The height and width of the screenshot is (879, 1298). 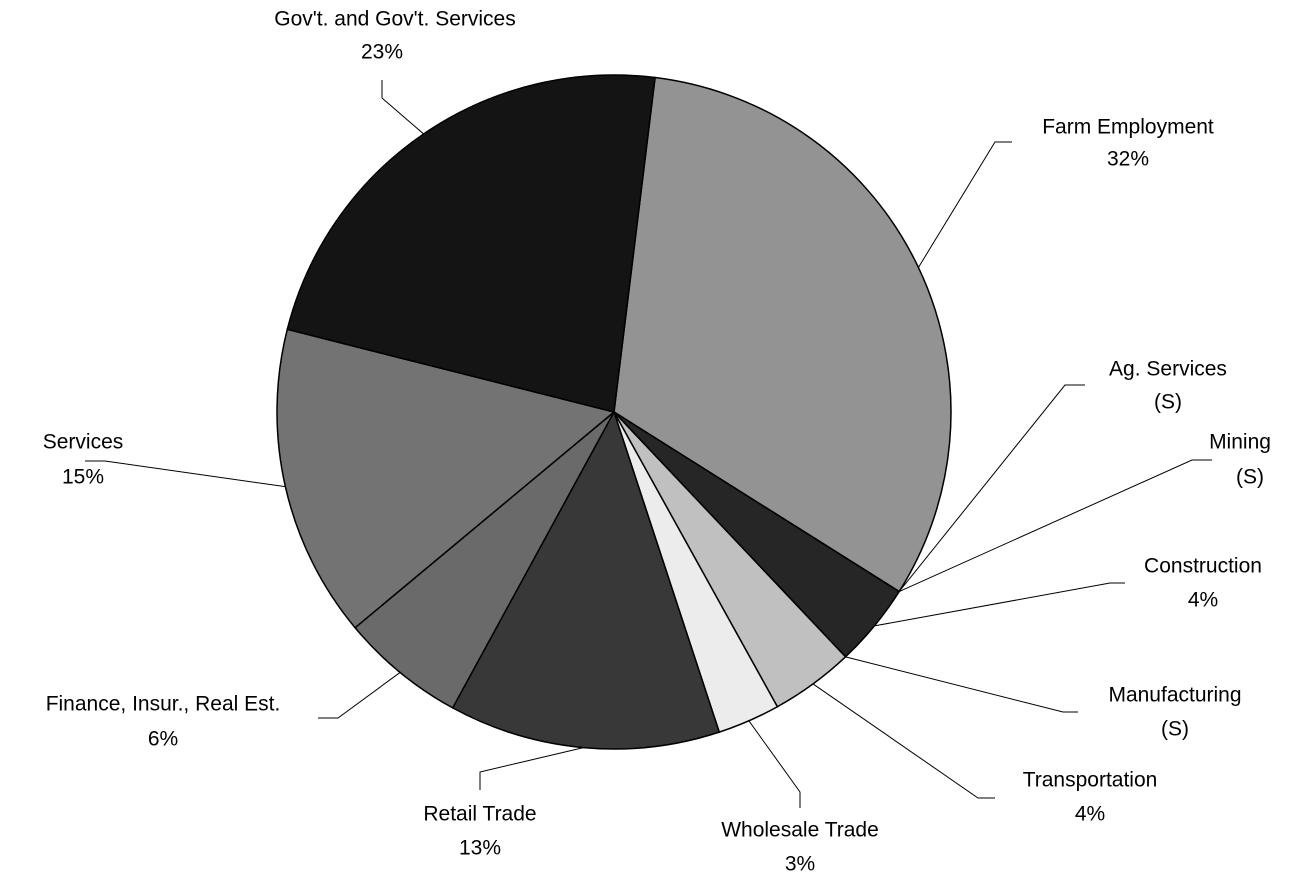 What do you see at coordinates (163, 704) in the screenshot?
I see `slice-label: Finance, Insur., Real Est.` at bounding box center [163, 704].